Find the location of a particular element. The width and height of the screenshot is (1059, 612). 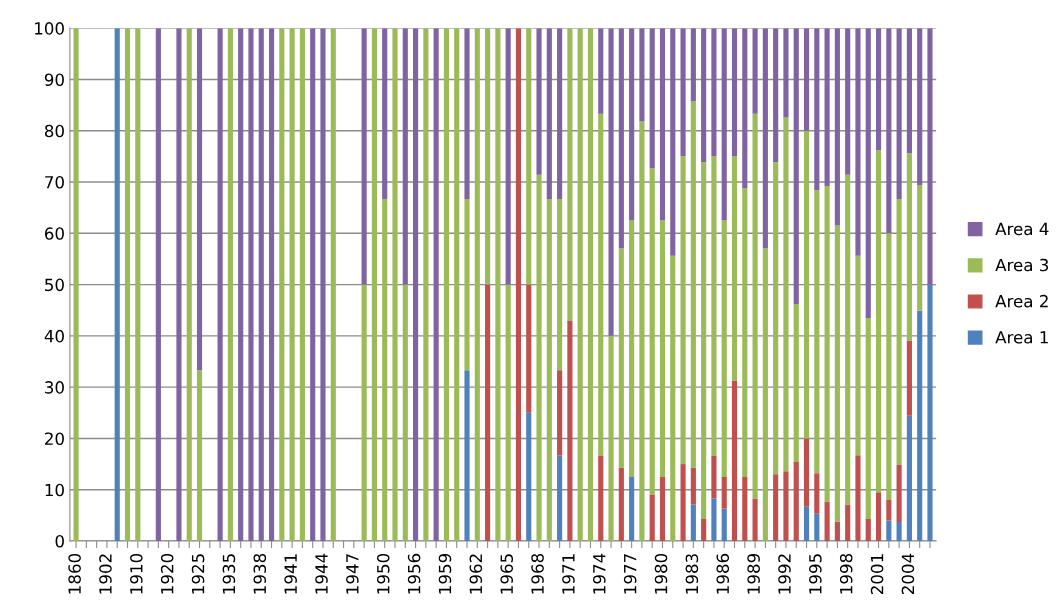

x-tick-label: 1947 is located at coordinates (352, 574).